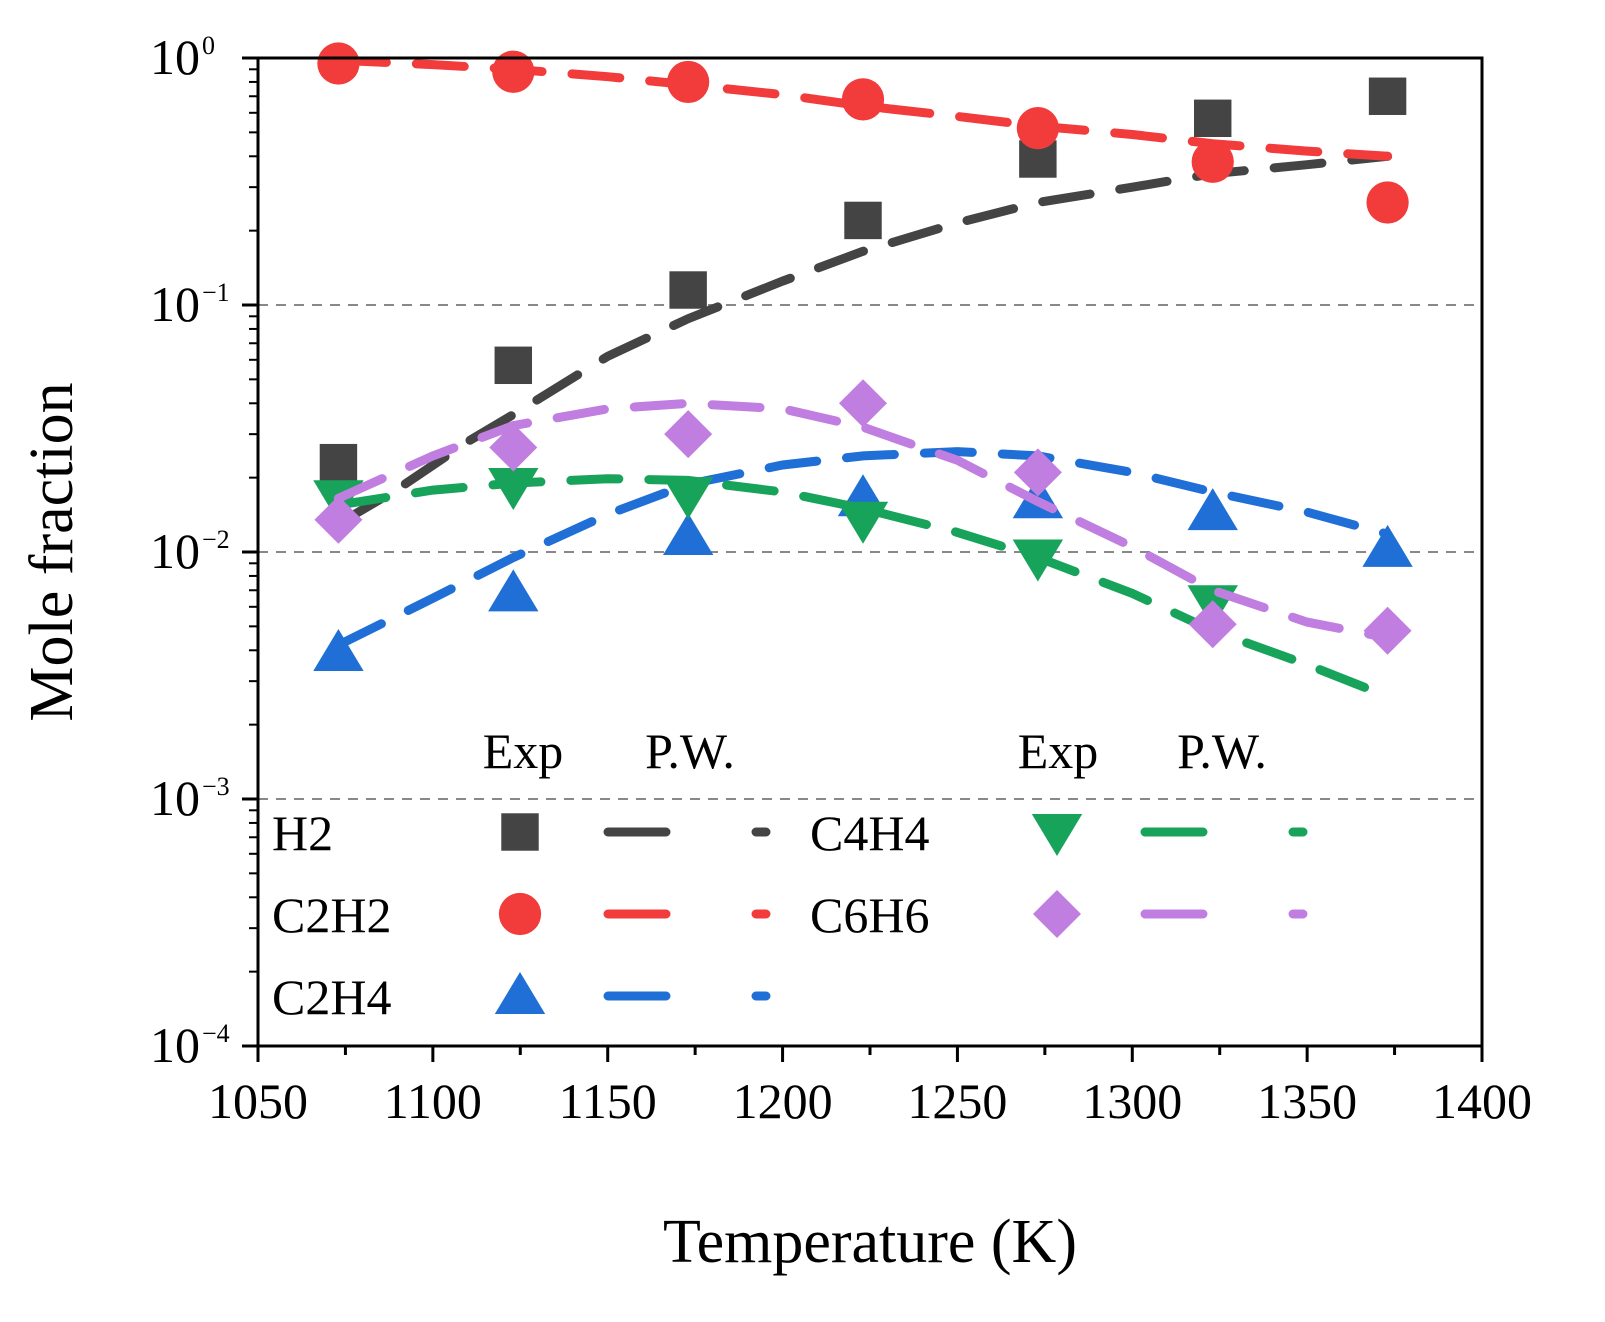 The width and height of the screenshot is (1605, 1322). Describe the element at coordinates (869, 915) in the screenshot. I see `legend-label-c6h6: C6H6` at that location.